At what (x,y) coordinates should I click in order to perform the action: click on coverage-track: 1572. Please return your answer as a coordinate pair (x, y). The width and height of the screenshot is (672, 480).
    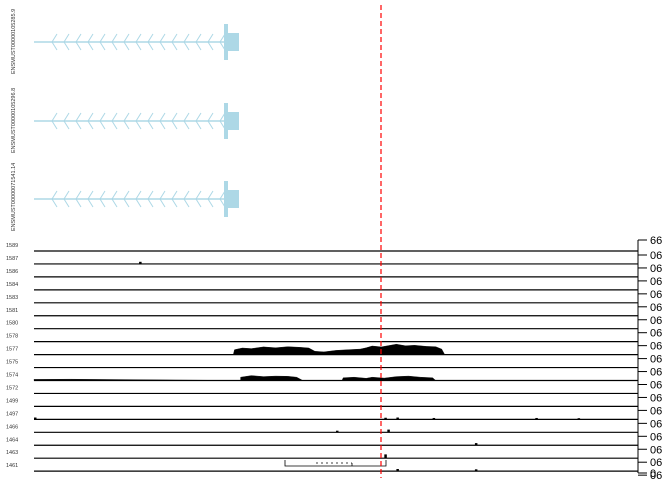
    Looking at the image, I should click on (322, 390).